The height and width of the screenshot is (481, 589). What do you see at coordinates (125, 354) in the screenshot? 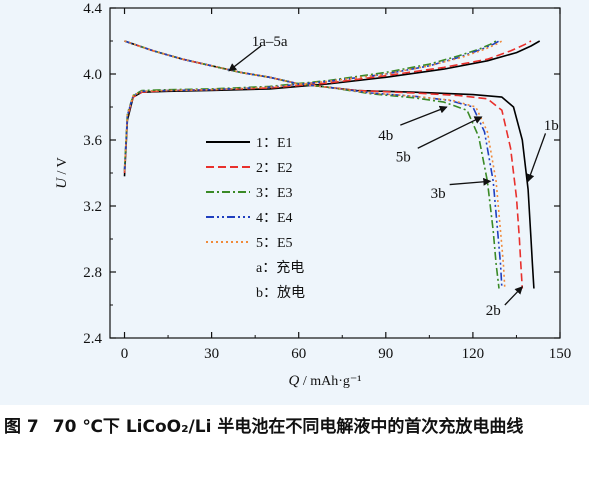
I see `x-tick-label: 0` at bounding box center [125, 354].